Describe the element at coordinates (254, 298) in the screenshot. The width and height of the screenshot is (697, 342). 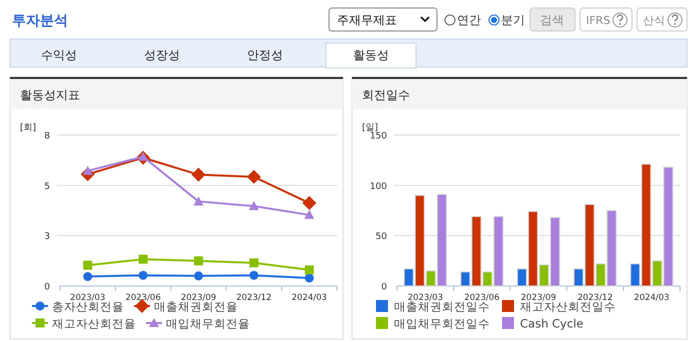
I see `x-tick-label: 2023/12` at that location.